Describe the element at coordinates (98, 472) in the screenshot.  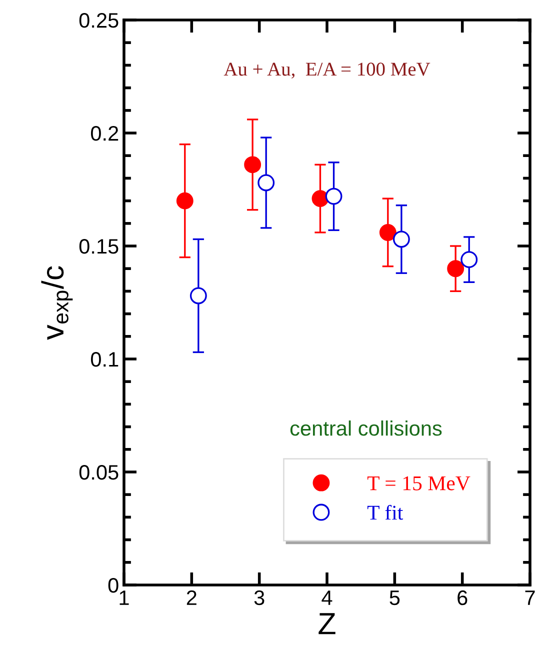
I see `y-tick-label: 0.05` at that location.